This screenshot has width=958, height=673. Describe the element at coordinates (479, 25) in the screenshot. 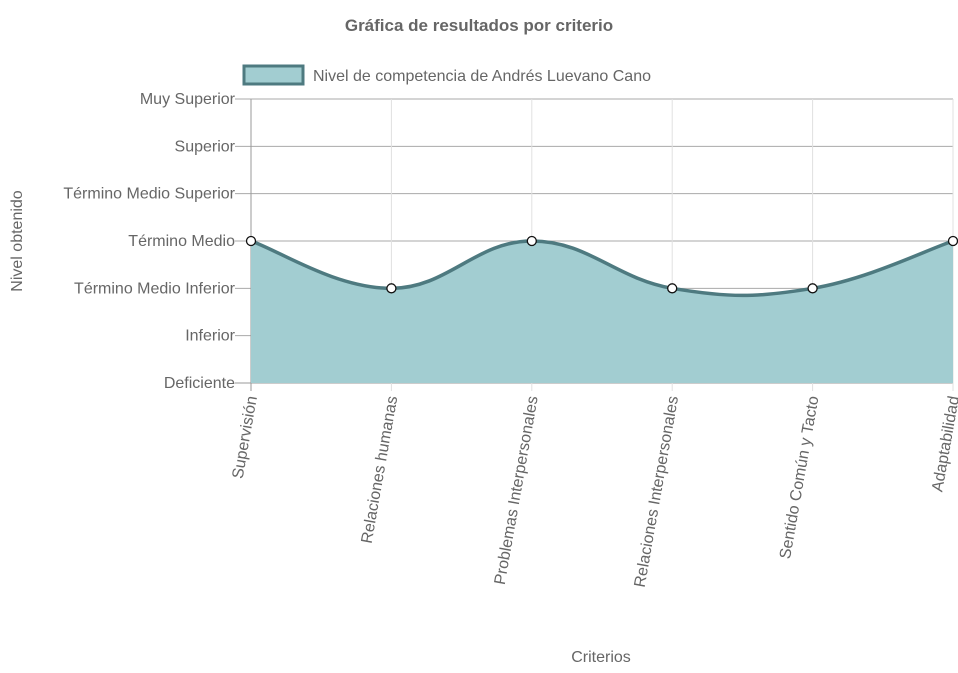

I see `chart-title: Gráfica de resultados por criterio` at that location.